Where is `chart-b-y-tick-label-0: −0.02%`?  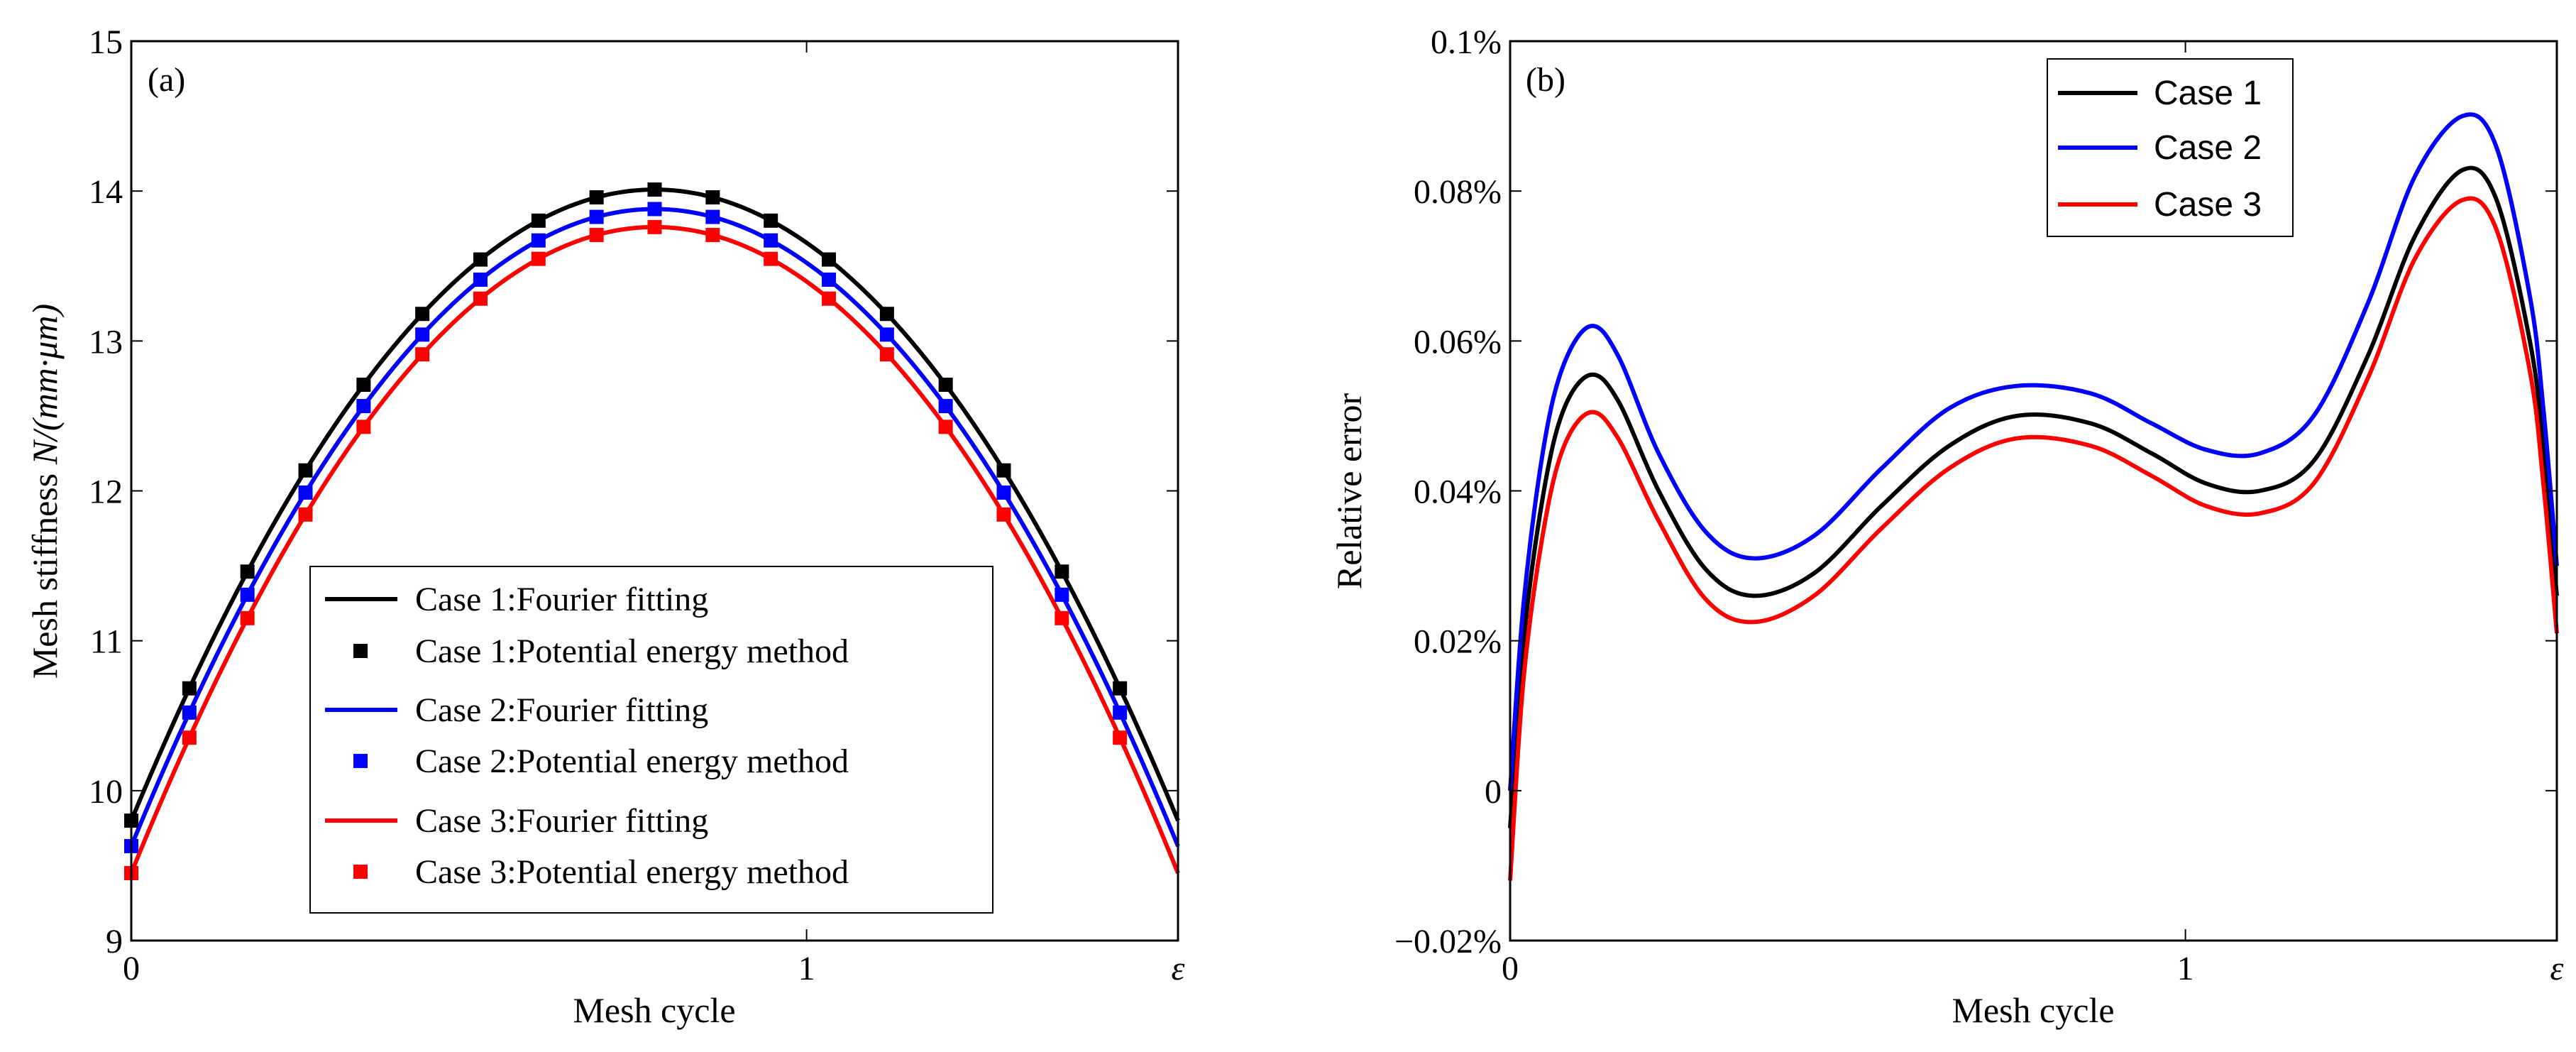
chart-b-y-tick-label-0: −0.02% is located at coordinates (1448, 942).